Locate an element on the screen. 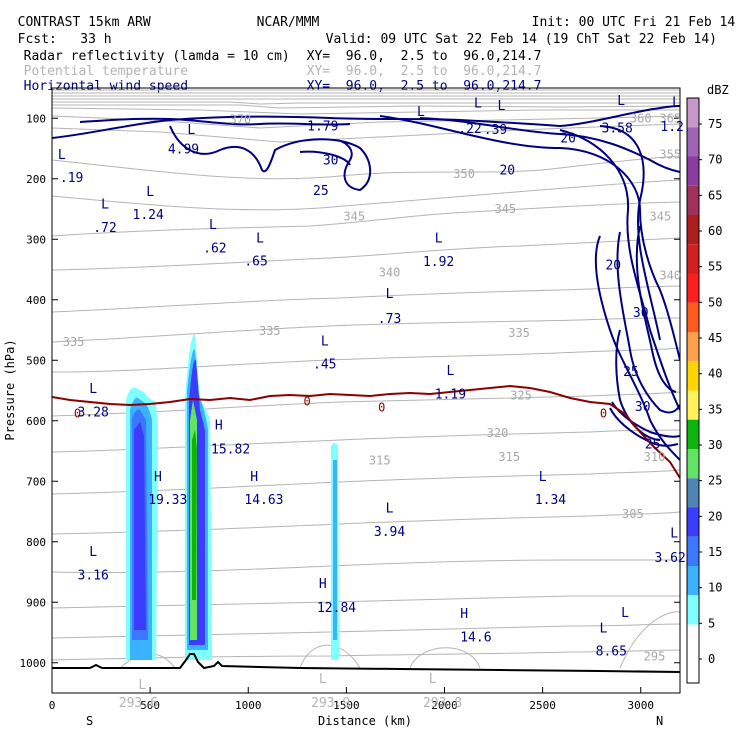 This screenshot has width=740, height=740. x-axis-title: Distance (km) is located at coordinates (365, 721).